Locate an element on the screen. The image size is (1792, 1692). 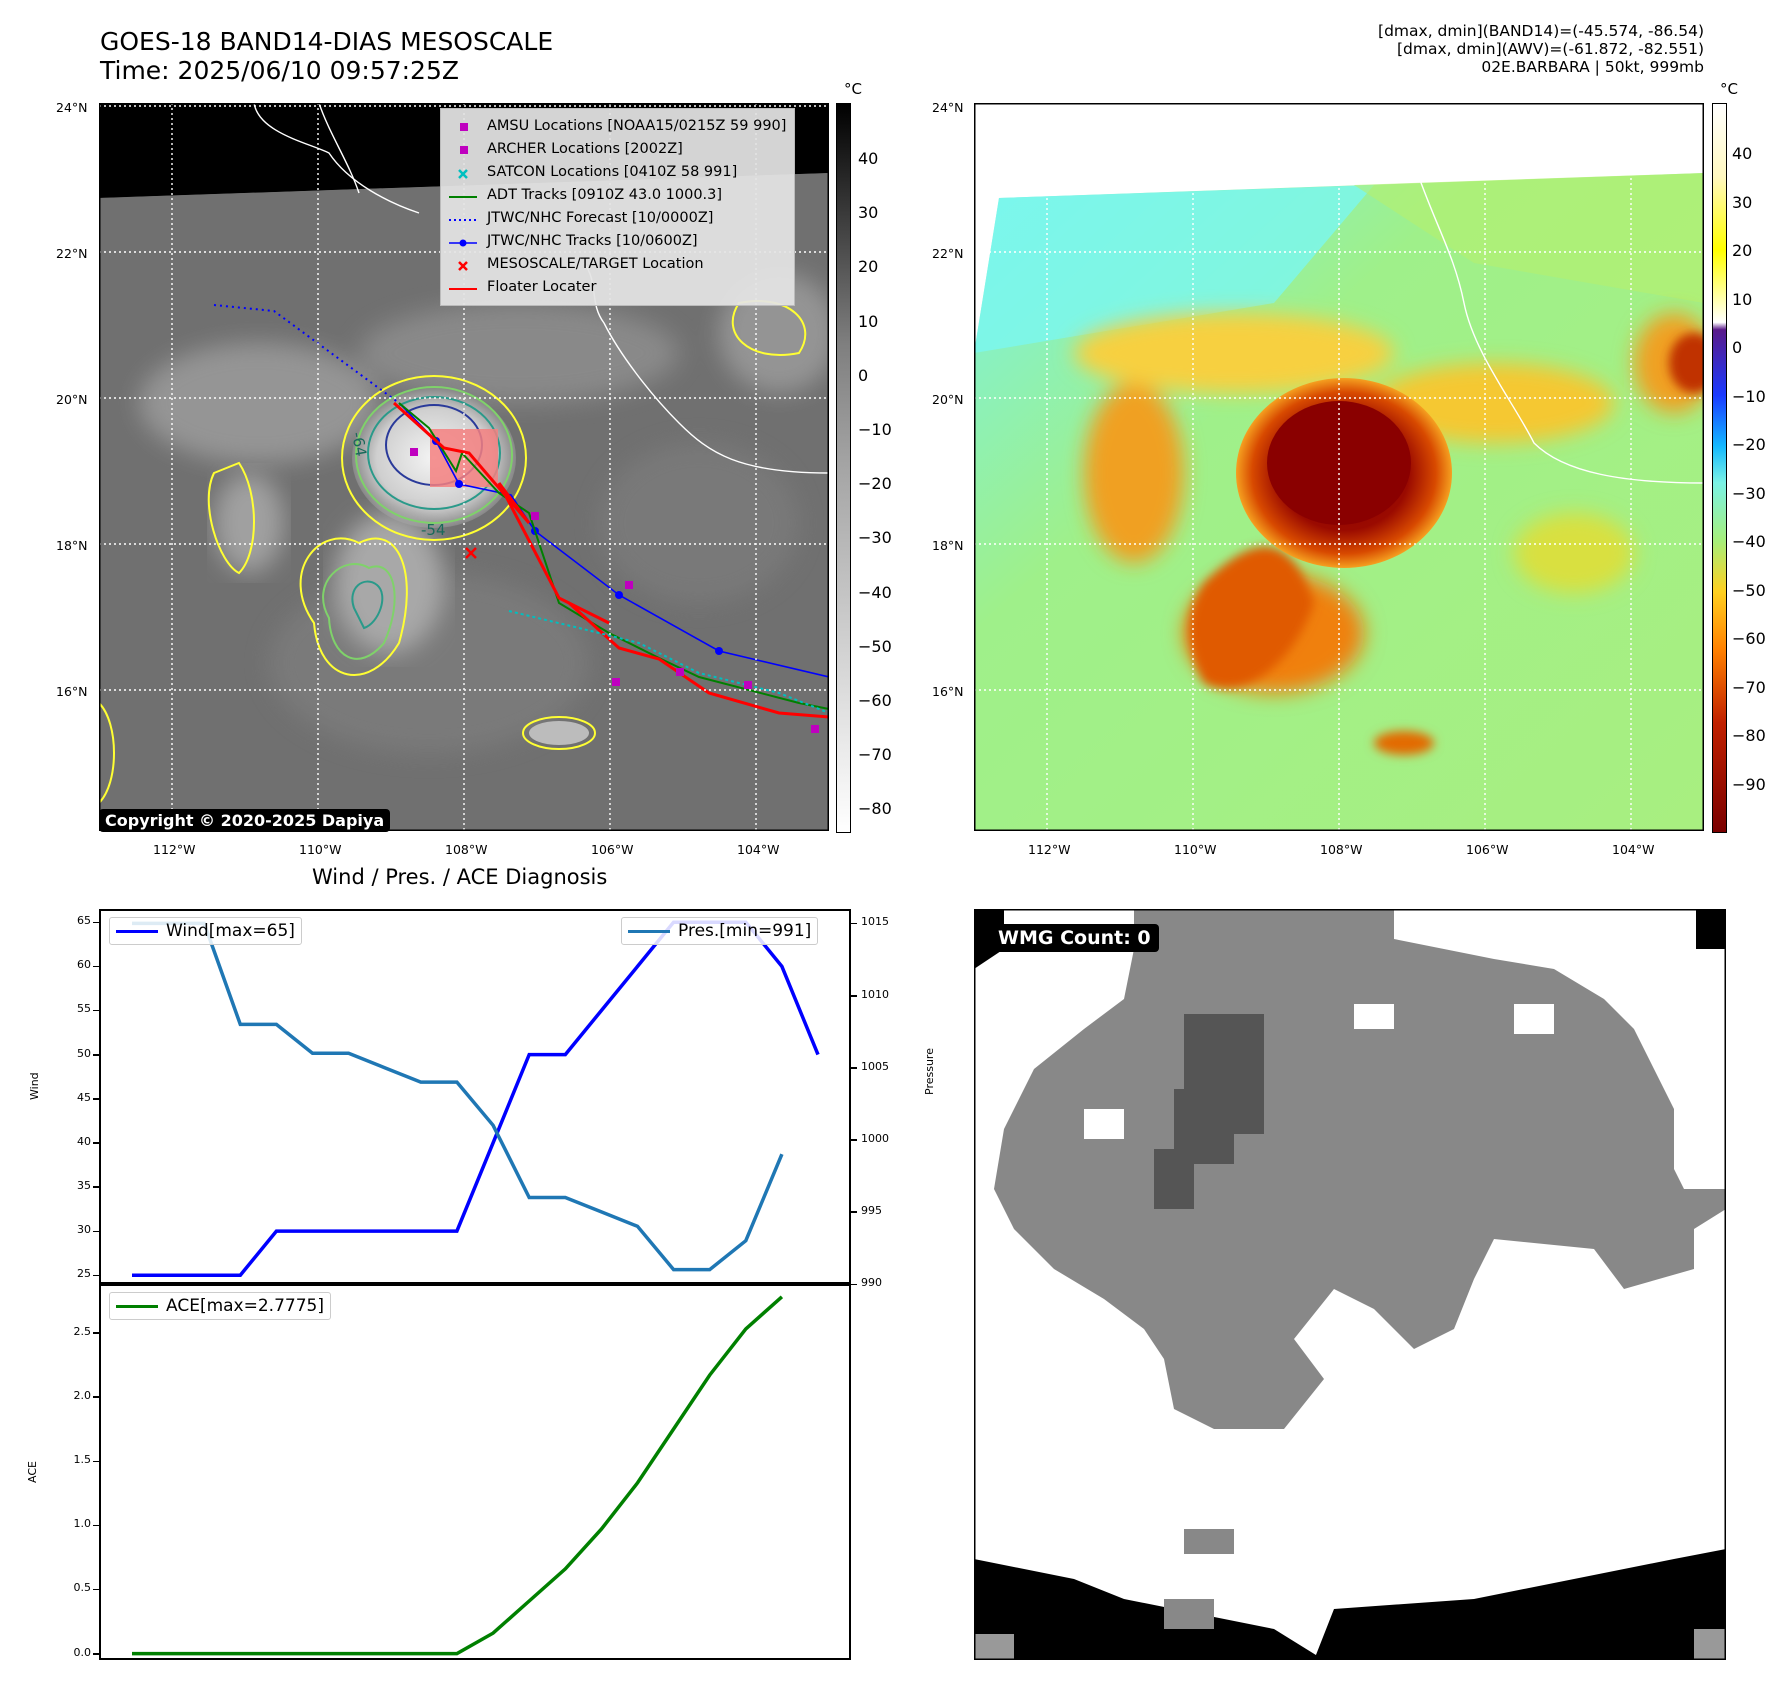
enhanced-colorbar is located at coordinates (1719, 468).